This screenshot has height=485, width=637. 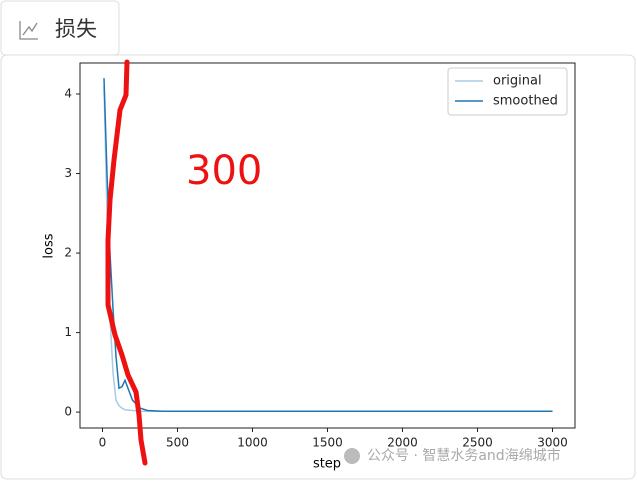 I want to click on y-axis-label: loss, so click(x=49, y=245).